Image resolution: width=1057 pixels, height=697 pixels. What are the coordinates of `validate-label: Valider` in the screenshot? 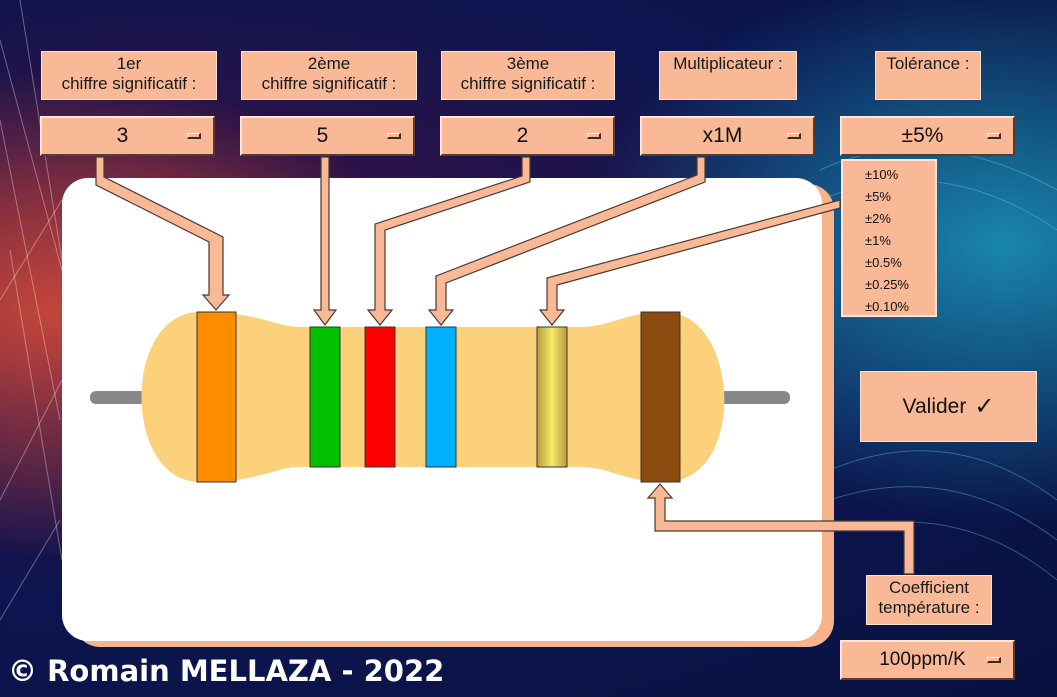 It's located at (934, 406).